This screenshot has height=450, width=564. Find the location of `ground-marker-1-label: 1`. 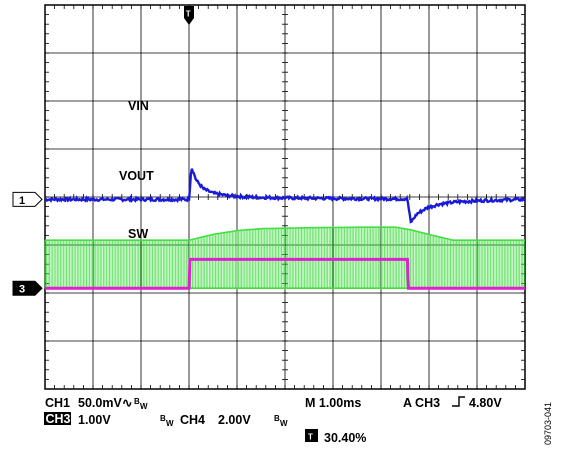

ground-marker-1-label: 1 is located at coordinates (22, 201).